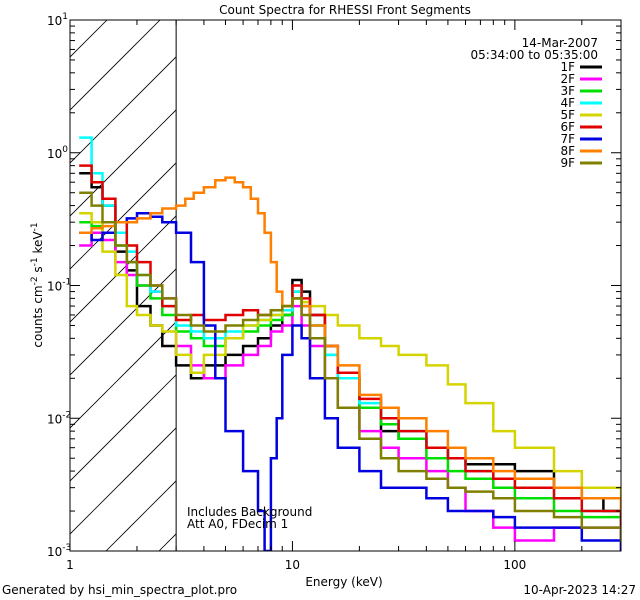 This screenshot has height=600, width=640. Describe the element at coordinates (567, 163) in the screenshot. I see `legend-label-9F: 9F` at that location.